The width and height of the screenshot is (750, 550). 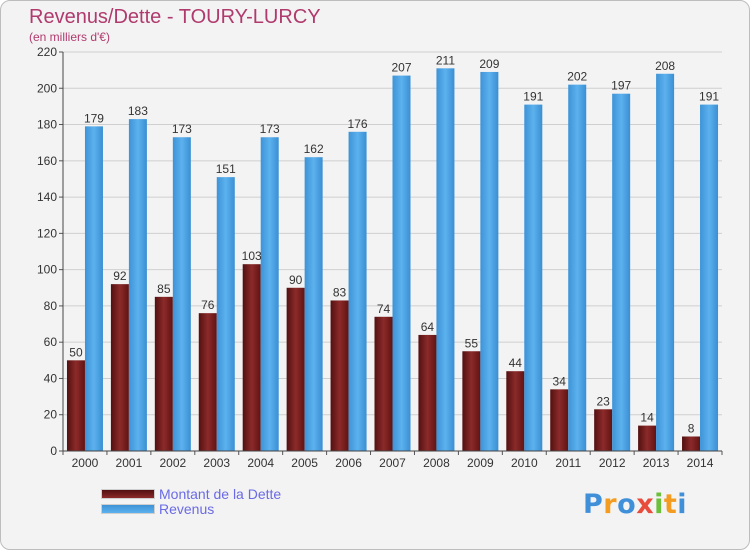 What do you see at coordinates (128, 509) in the screenshot?
I see `legend-swatch-revenus` at bounding box center [128, 509].